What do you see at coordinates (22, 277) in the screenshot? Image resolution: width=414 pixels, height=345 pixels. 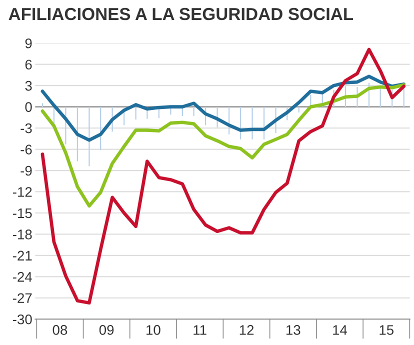 I see `y-tick-label: -24` at bounding box center [22, 277].